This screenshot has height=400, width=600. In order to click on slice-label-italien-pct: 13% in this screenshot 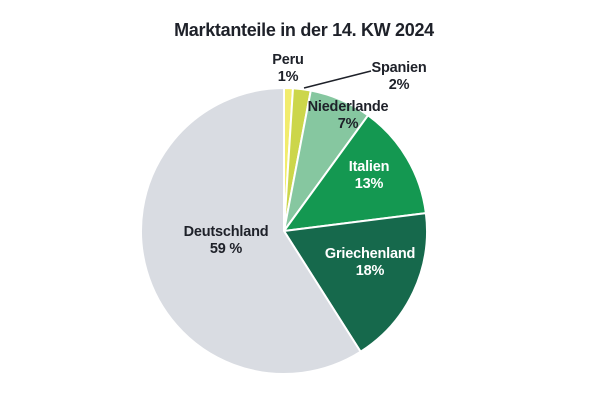, I will do `click(369, 184)`.